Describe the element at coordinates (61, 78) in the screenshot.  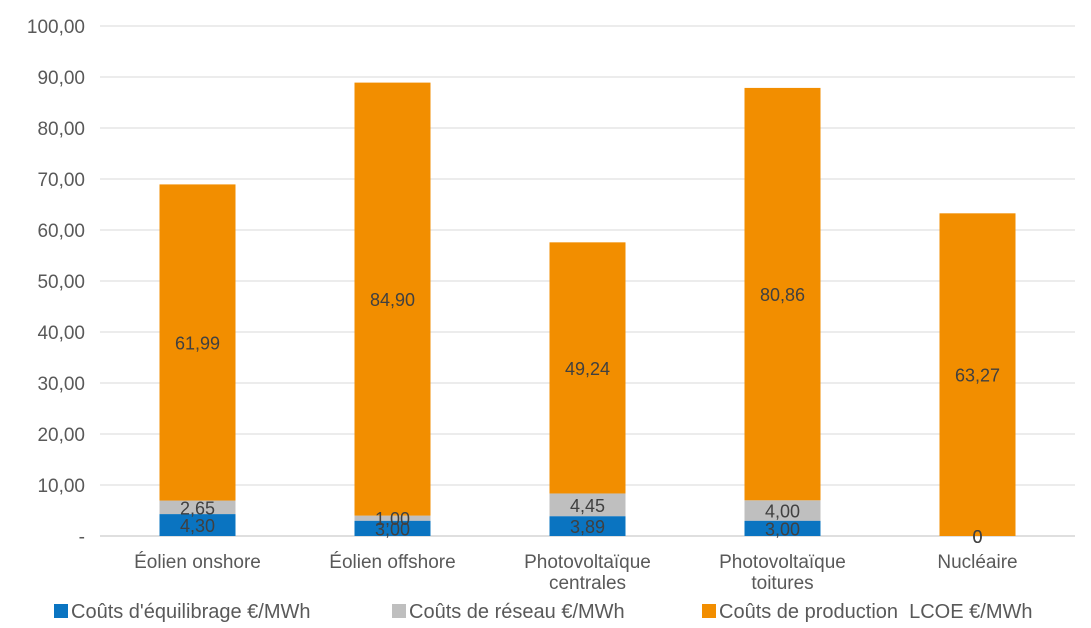
I see `y-tick-label: 90,00` at that location.